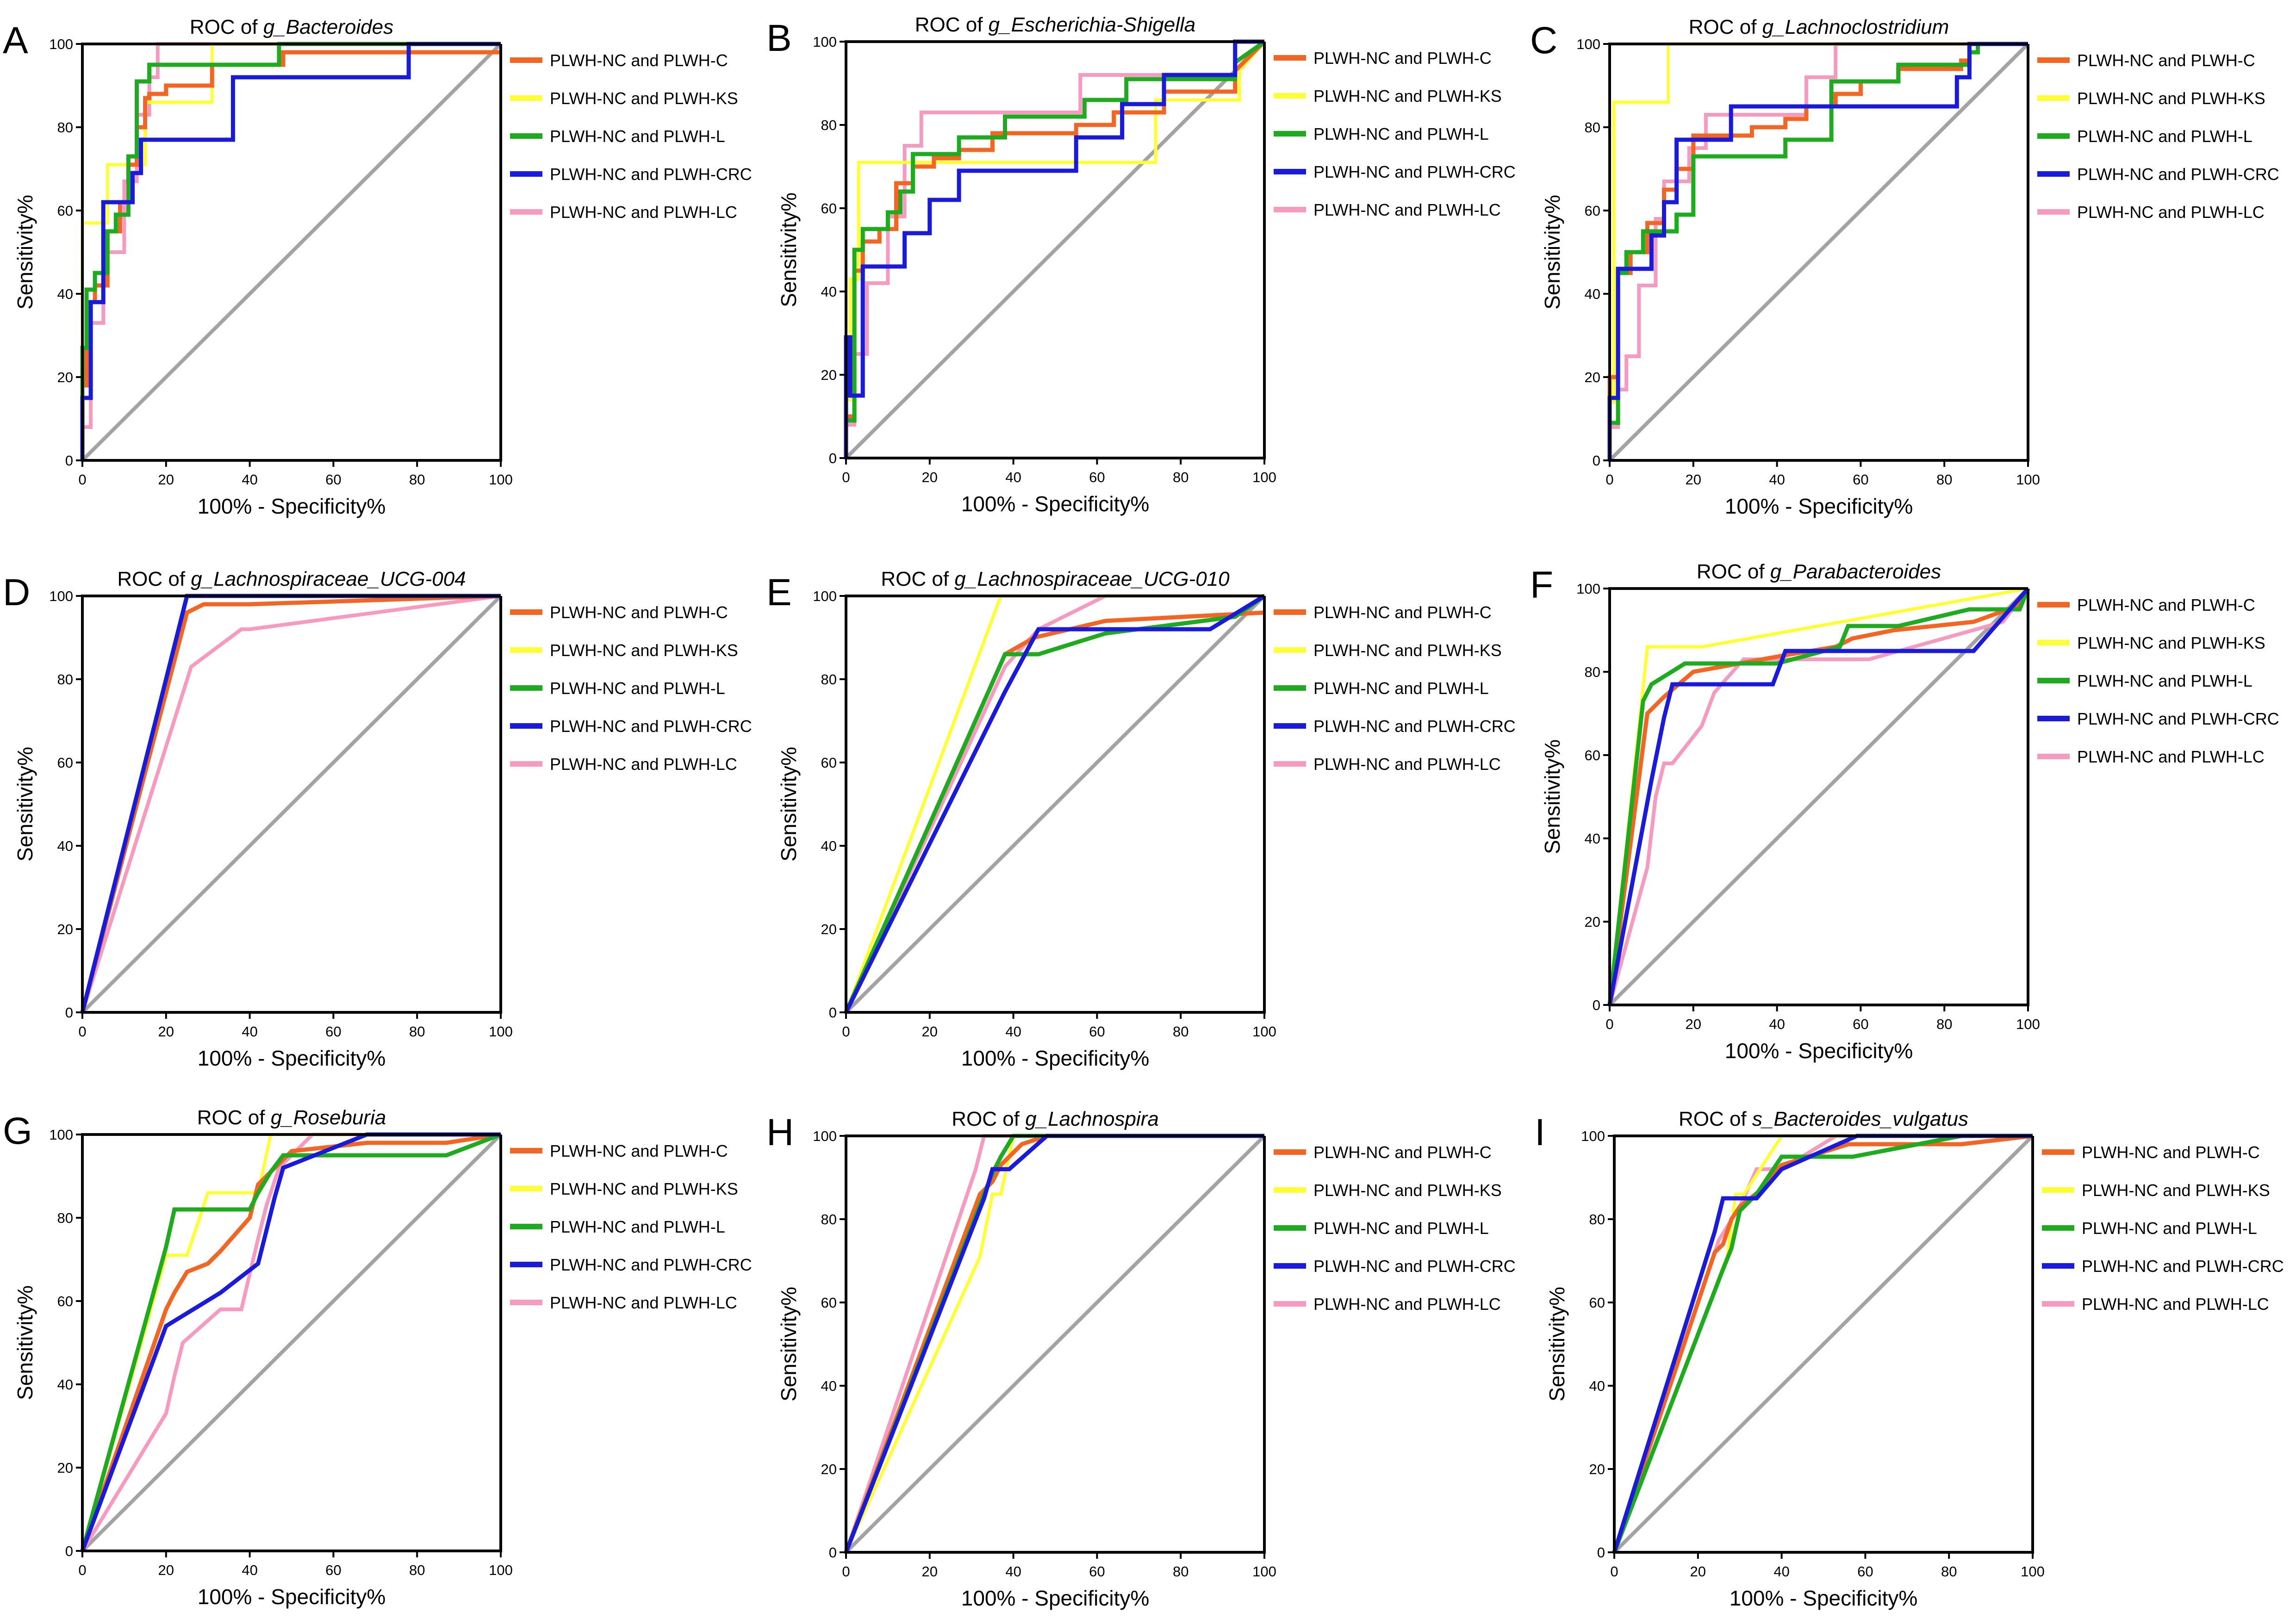 The image size is (2296, 1618). I want to click on chart-title-taxon: g_Lachnospiraceae_UCG-010, so click(1092, 579).